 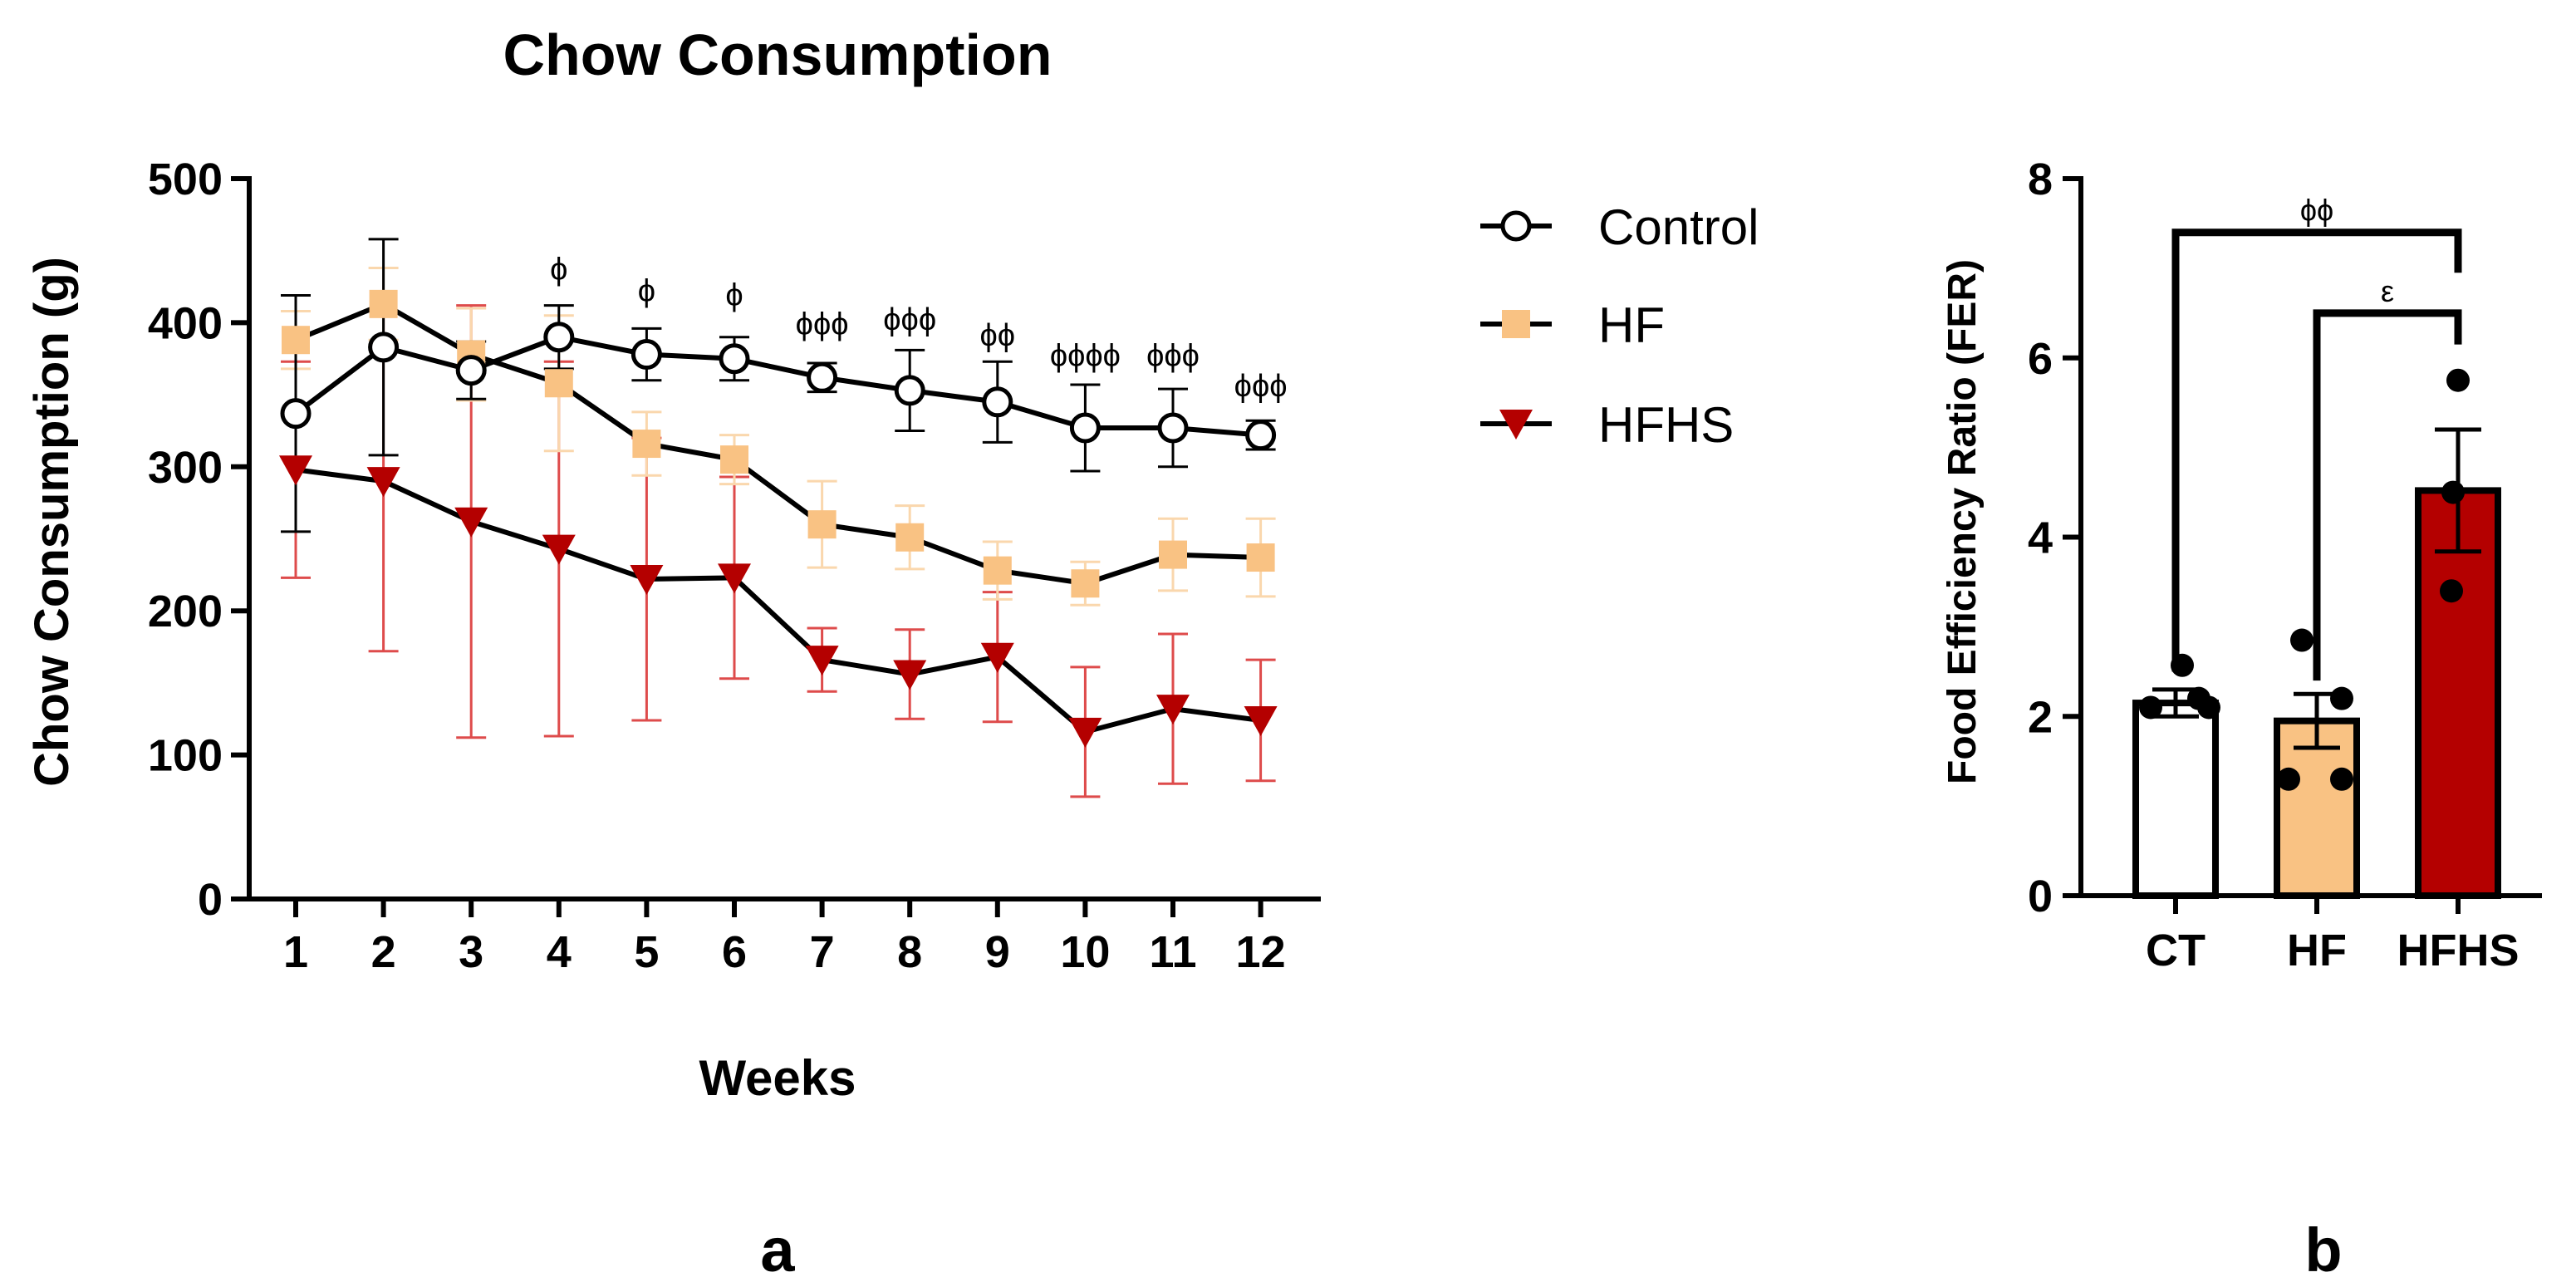 What do you see at coordinates (2040, 717) in the screenshot?
I see `y-tick-label: 2` at bounding box center [2040, 717].